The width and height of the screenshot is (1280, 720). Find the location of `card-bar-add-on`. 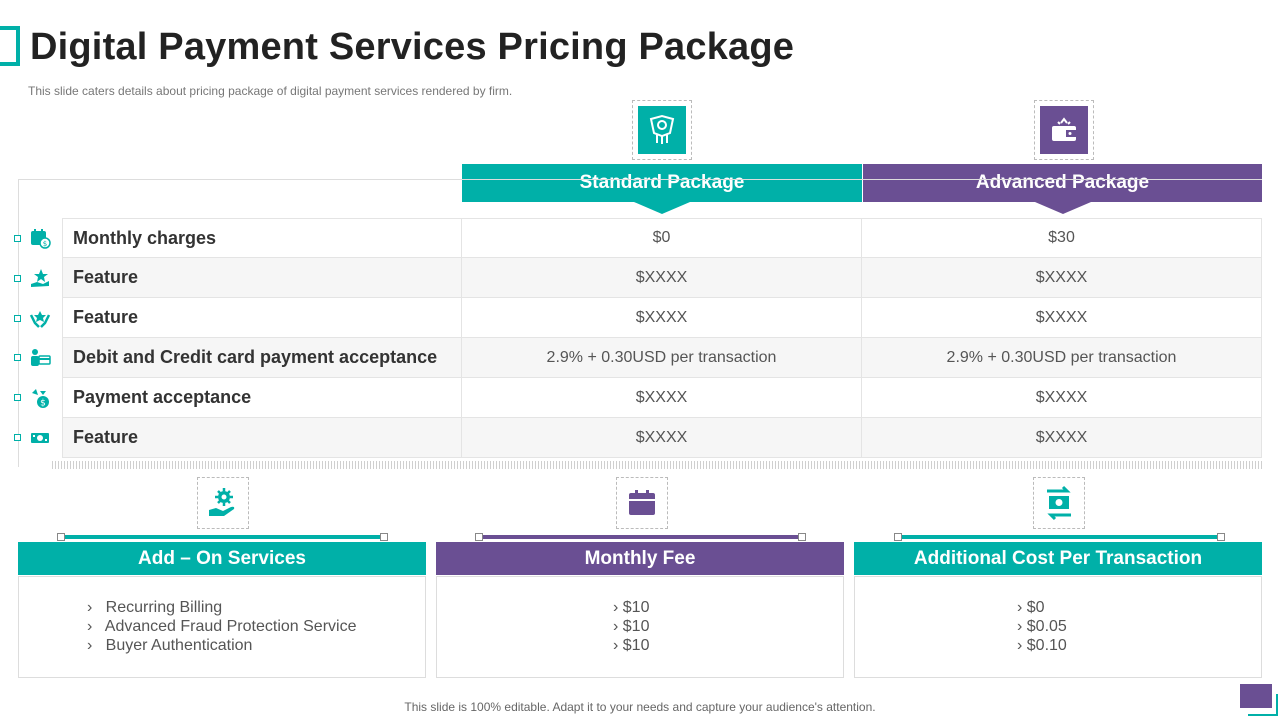

card-bar-add-on is located at coordinates (222, 537).